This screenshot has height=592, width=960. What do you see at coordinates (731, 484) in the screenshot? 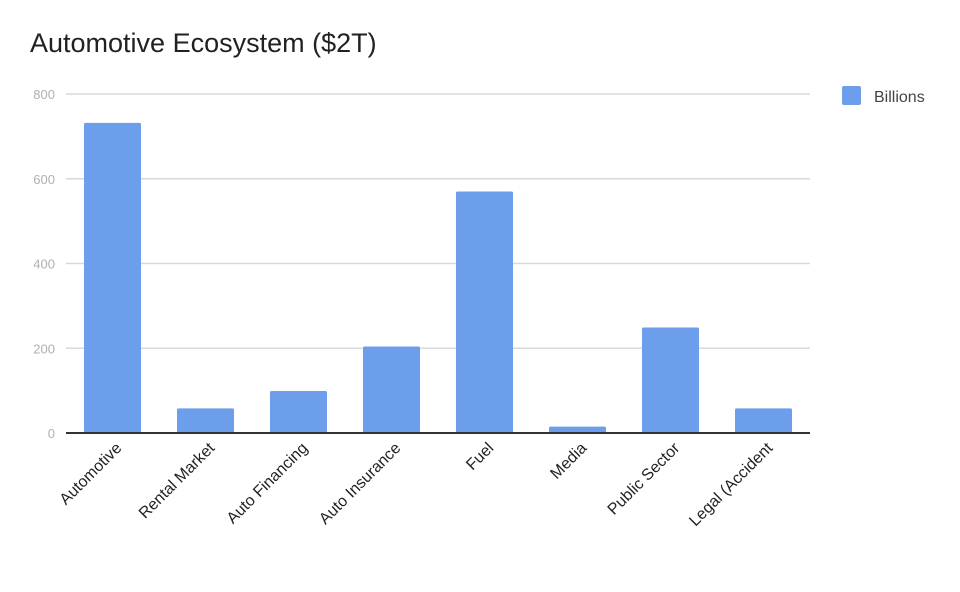
I see `x-tick-label: Legal (Accident` at bounding box center [731, 484].